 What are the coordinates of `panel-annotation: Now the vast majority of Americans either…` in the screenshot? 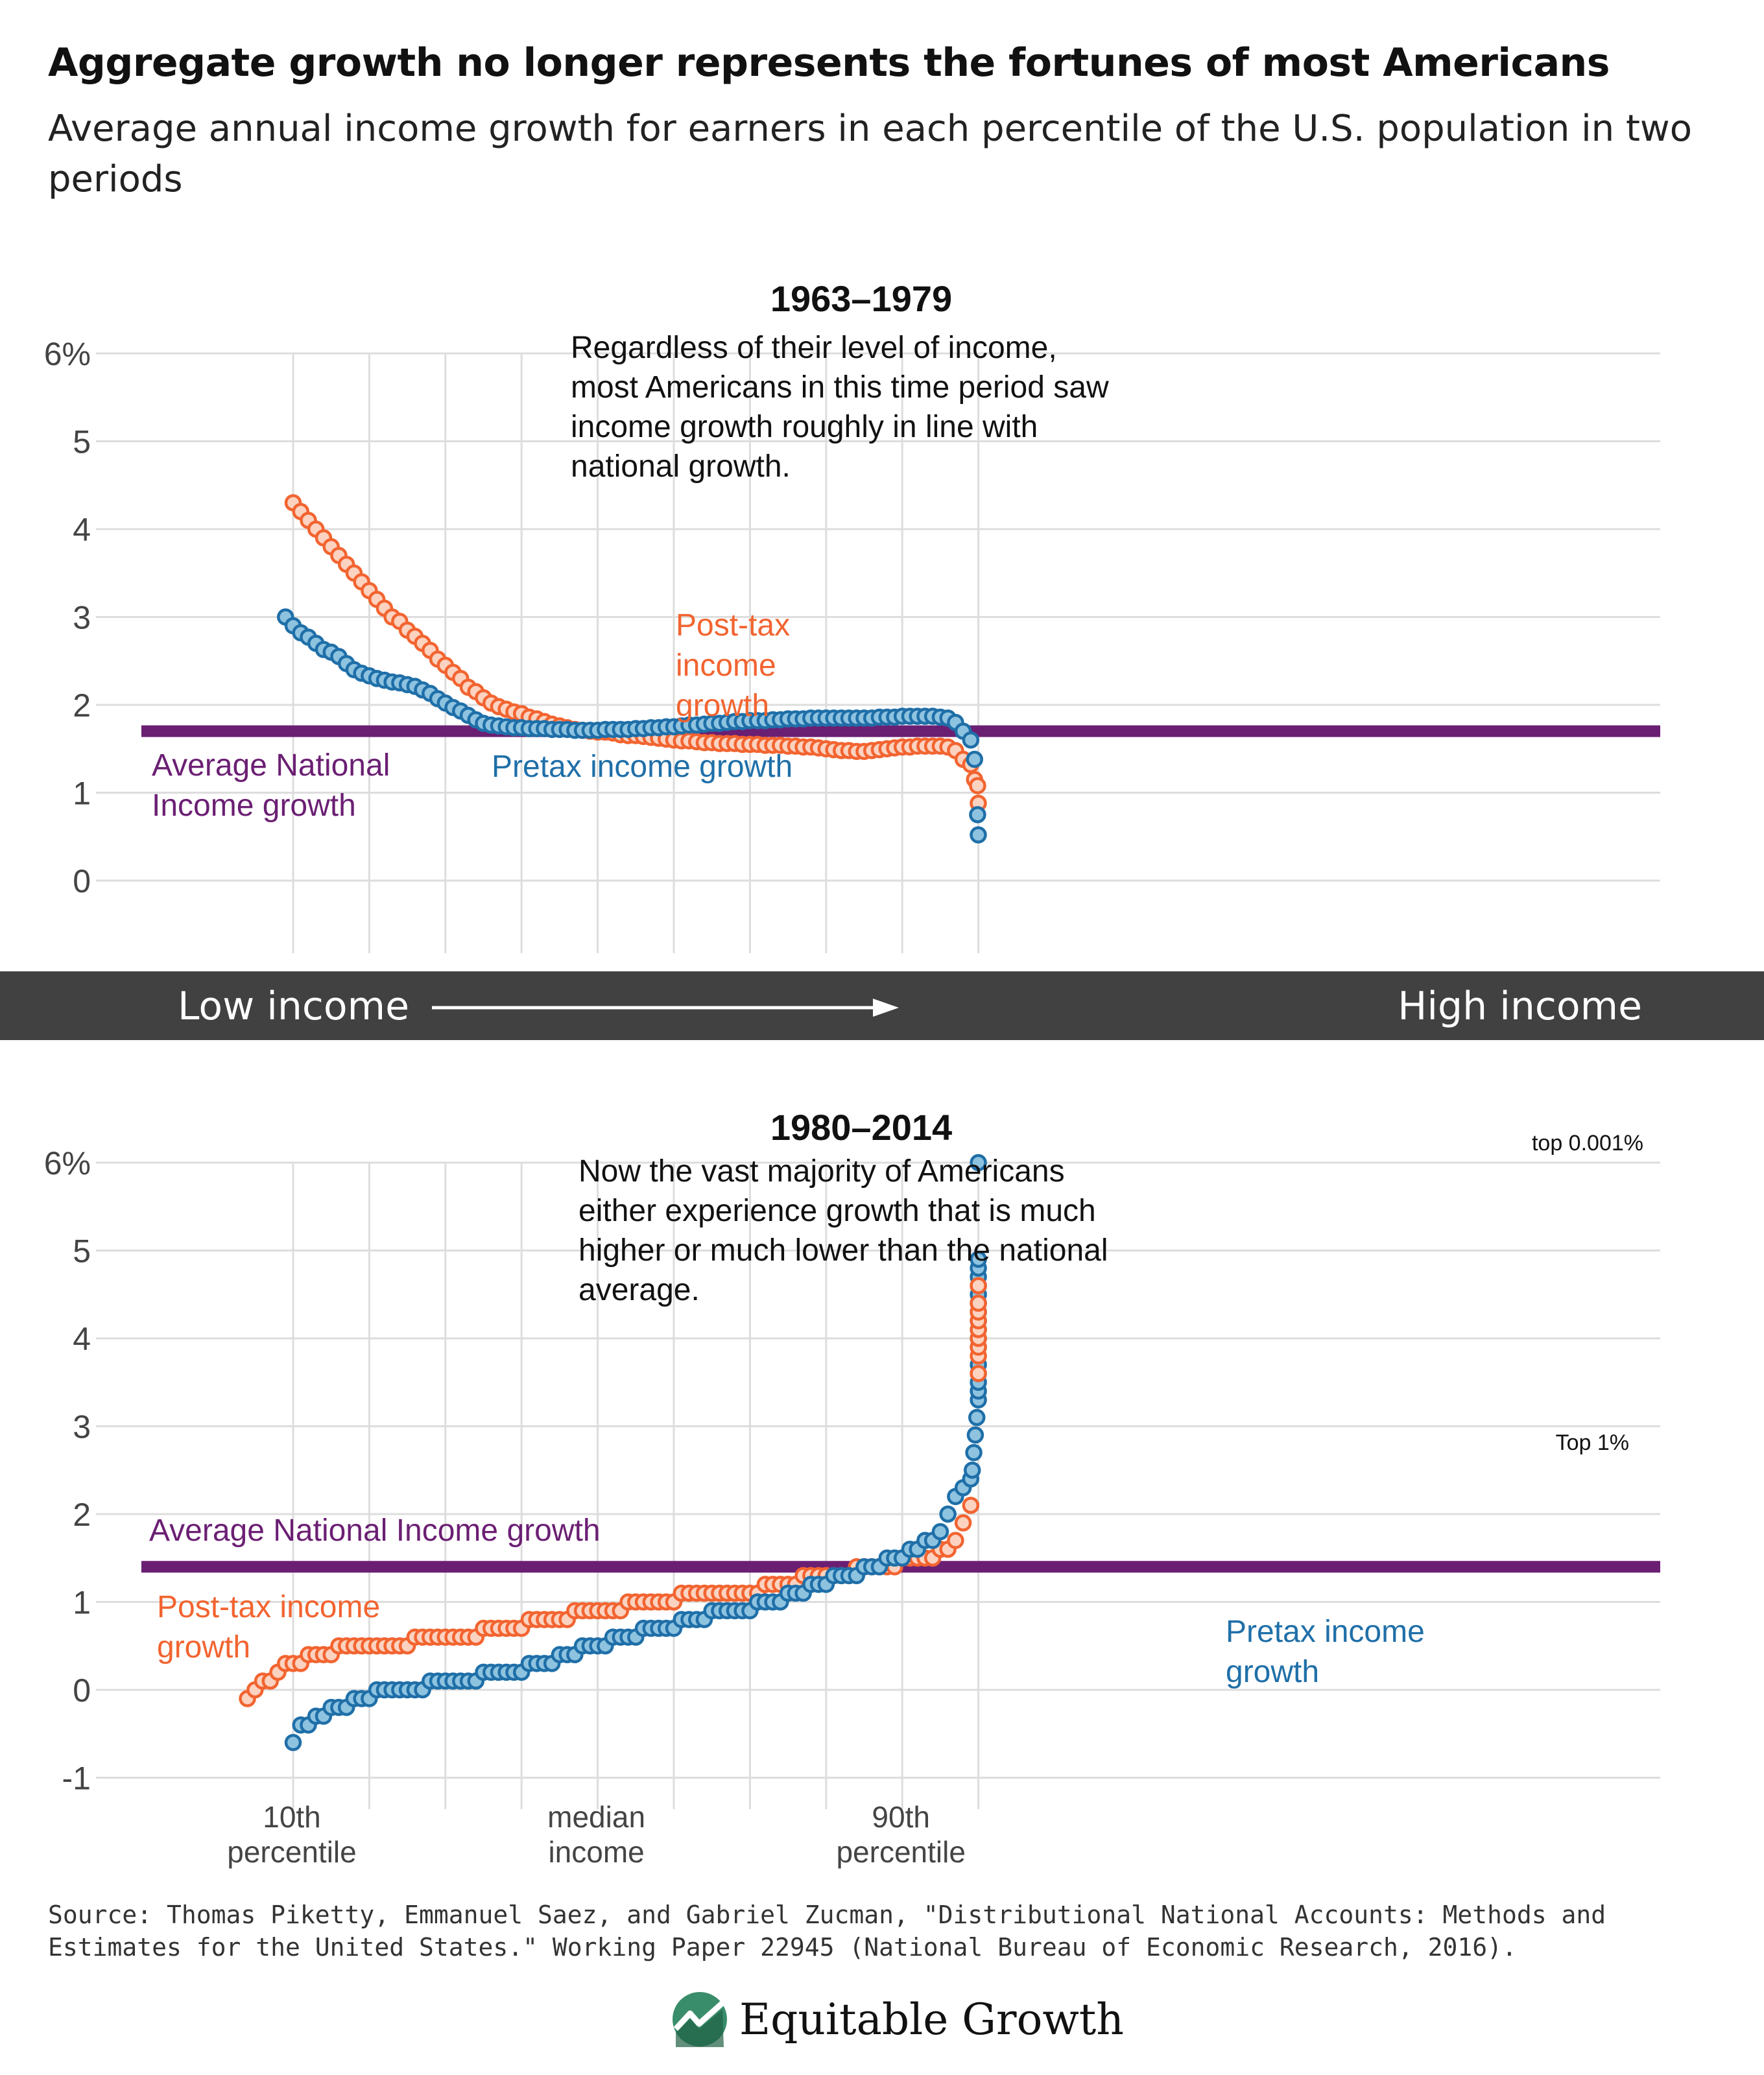 It's located at (843, 1230).